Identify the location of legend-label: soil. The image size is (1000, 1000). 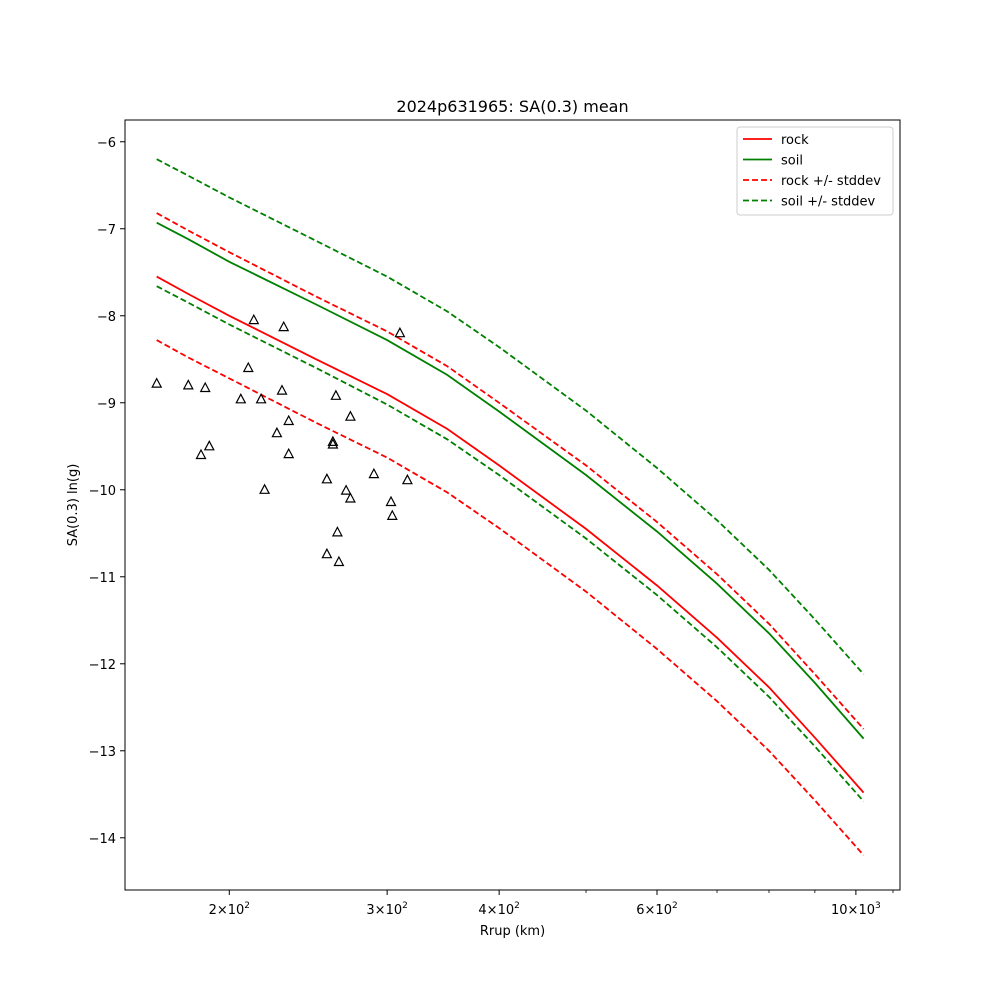
(792, 161).